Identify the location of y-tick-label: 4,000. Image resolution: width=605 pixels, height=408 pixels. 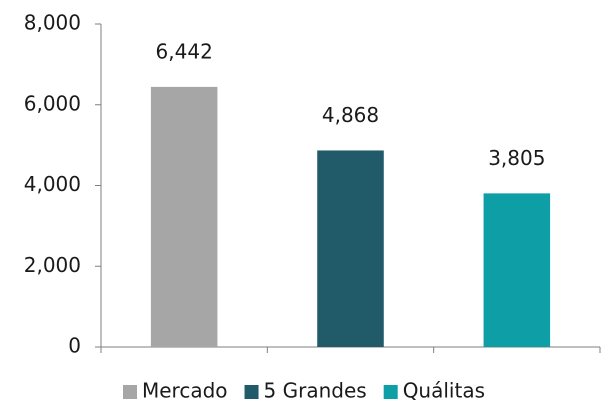
(52, 184).